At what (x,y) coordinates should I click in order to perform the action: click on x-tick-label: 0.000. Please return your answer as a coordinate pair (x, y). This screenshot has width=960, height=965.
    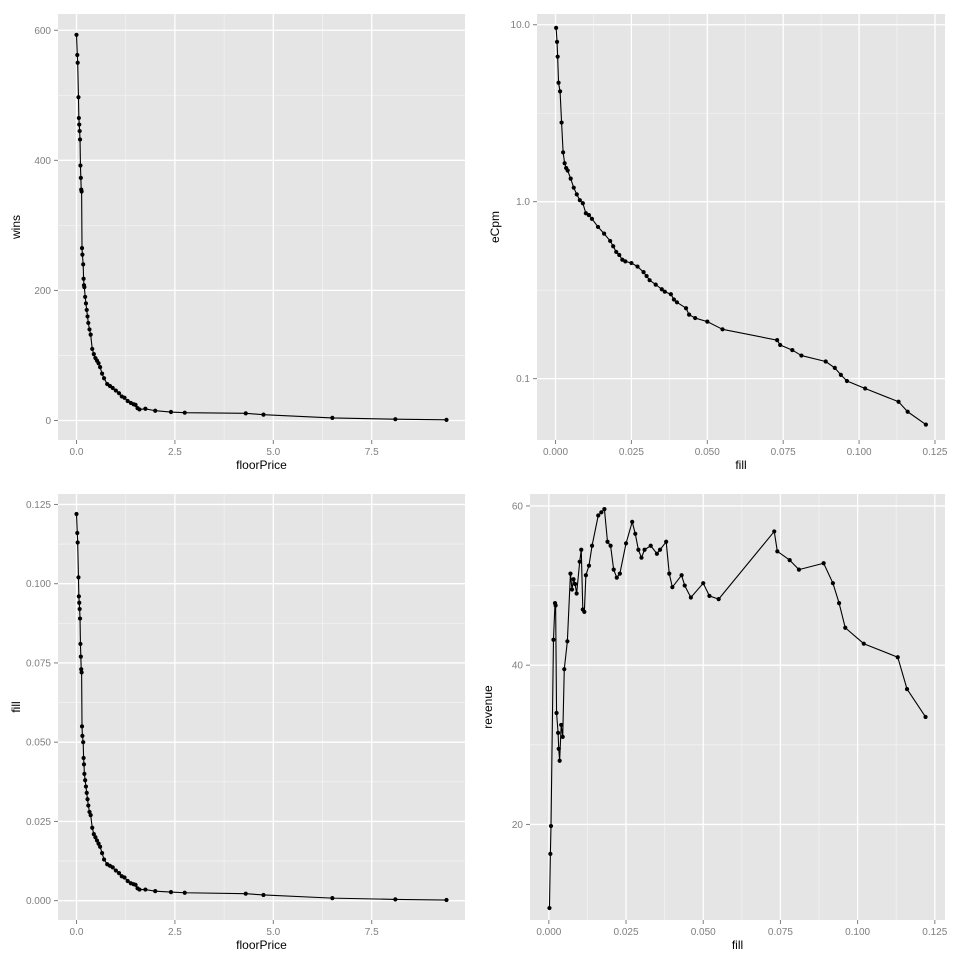
    Looking at the image, I should click on (548, 932).